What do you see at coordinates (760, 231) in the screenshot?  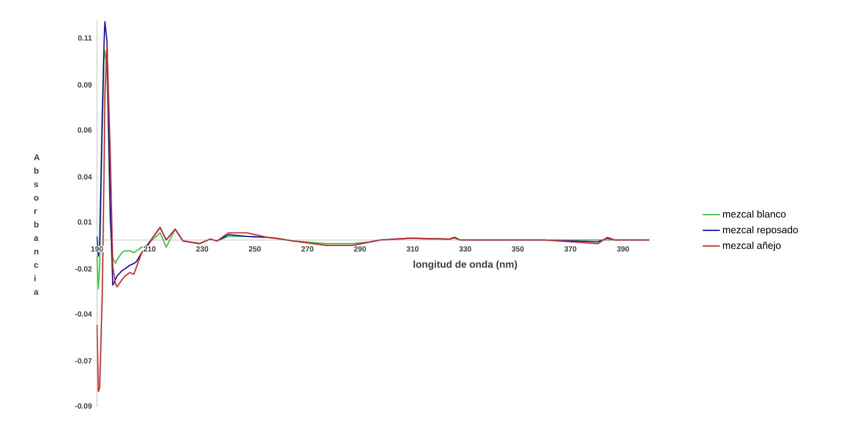 I see `legend-label: mezcal reposado` at bounding box center [760, 231].